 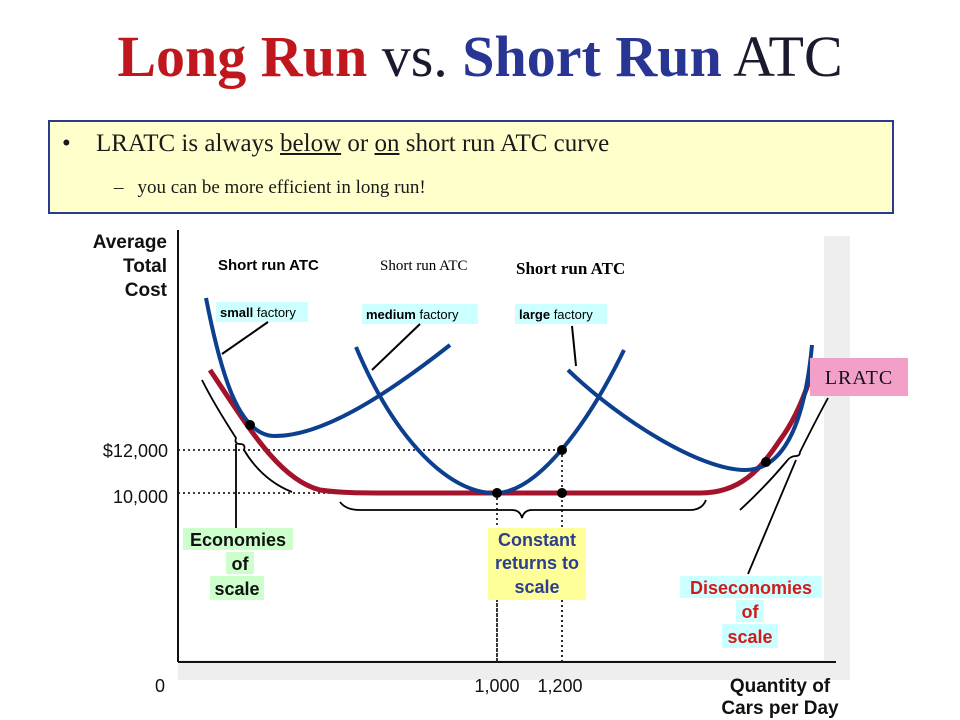 What do you see at coordinates (188, 143) in the screenshot?
I see `bullet-prefix: LRATC is always` at bounding box center [188, 143].